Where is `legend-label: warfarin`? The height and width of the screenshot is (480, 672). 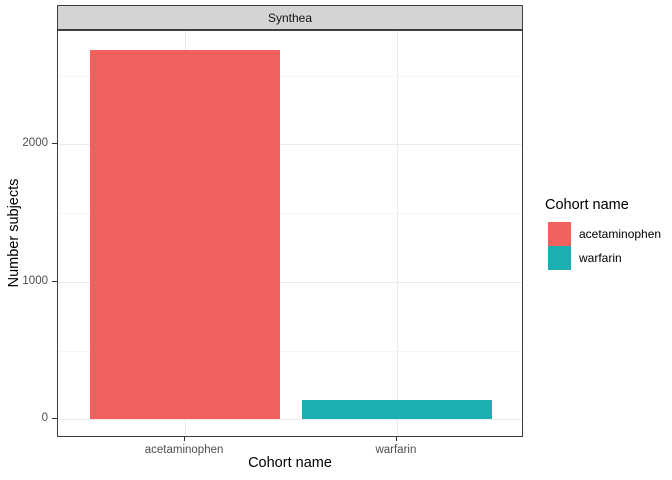 legend-label: warfarin is located at coordinates (600, 258).